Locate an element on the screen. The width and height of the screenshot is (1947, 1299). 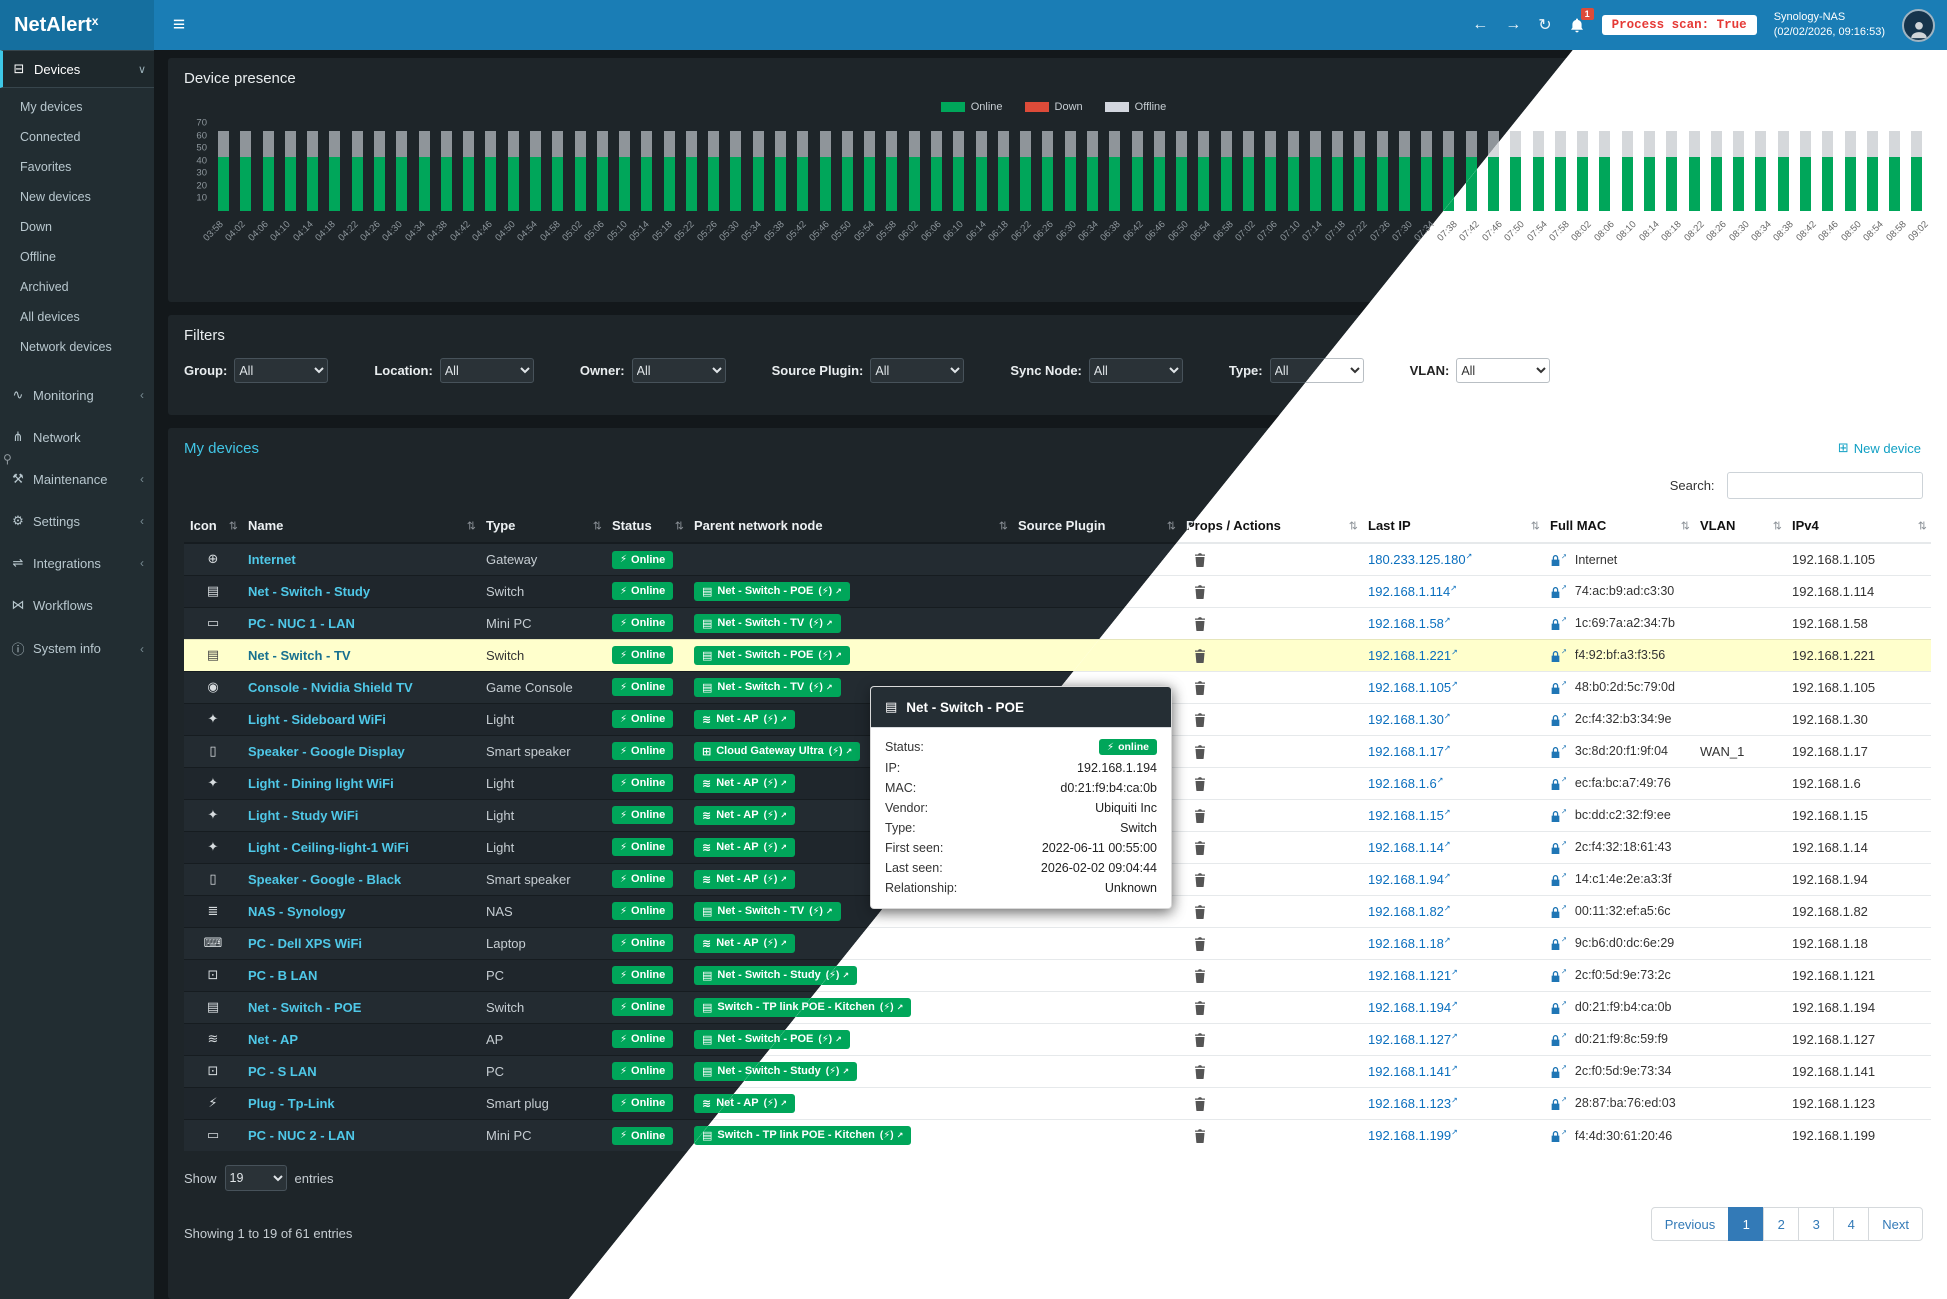
legend-down: Down is located at coordinates (1053, 107).